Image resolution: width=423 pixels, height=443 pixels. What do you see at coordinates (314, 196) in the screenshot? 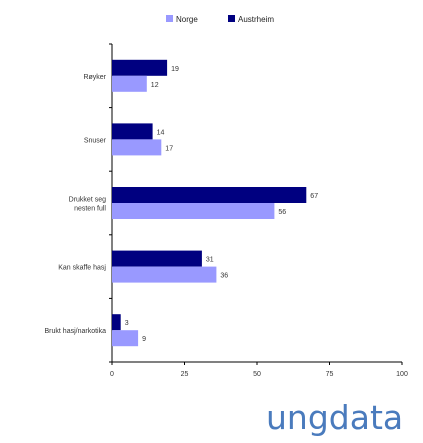
I see `data-label-austrheim-2: 67` at bounding box center [314, 196].